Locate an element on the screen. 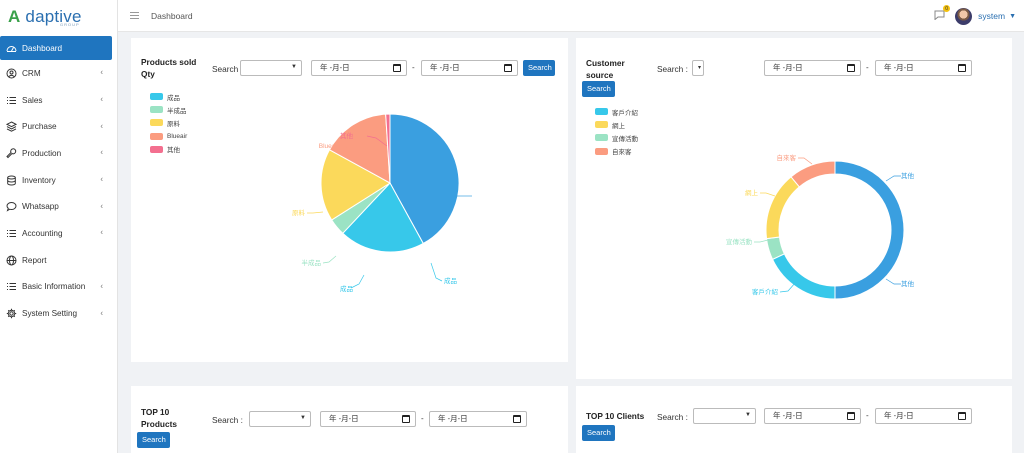 The image size is (1024, 453). slice-label: 半成品 is located at coordinates (312, 262).